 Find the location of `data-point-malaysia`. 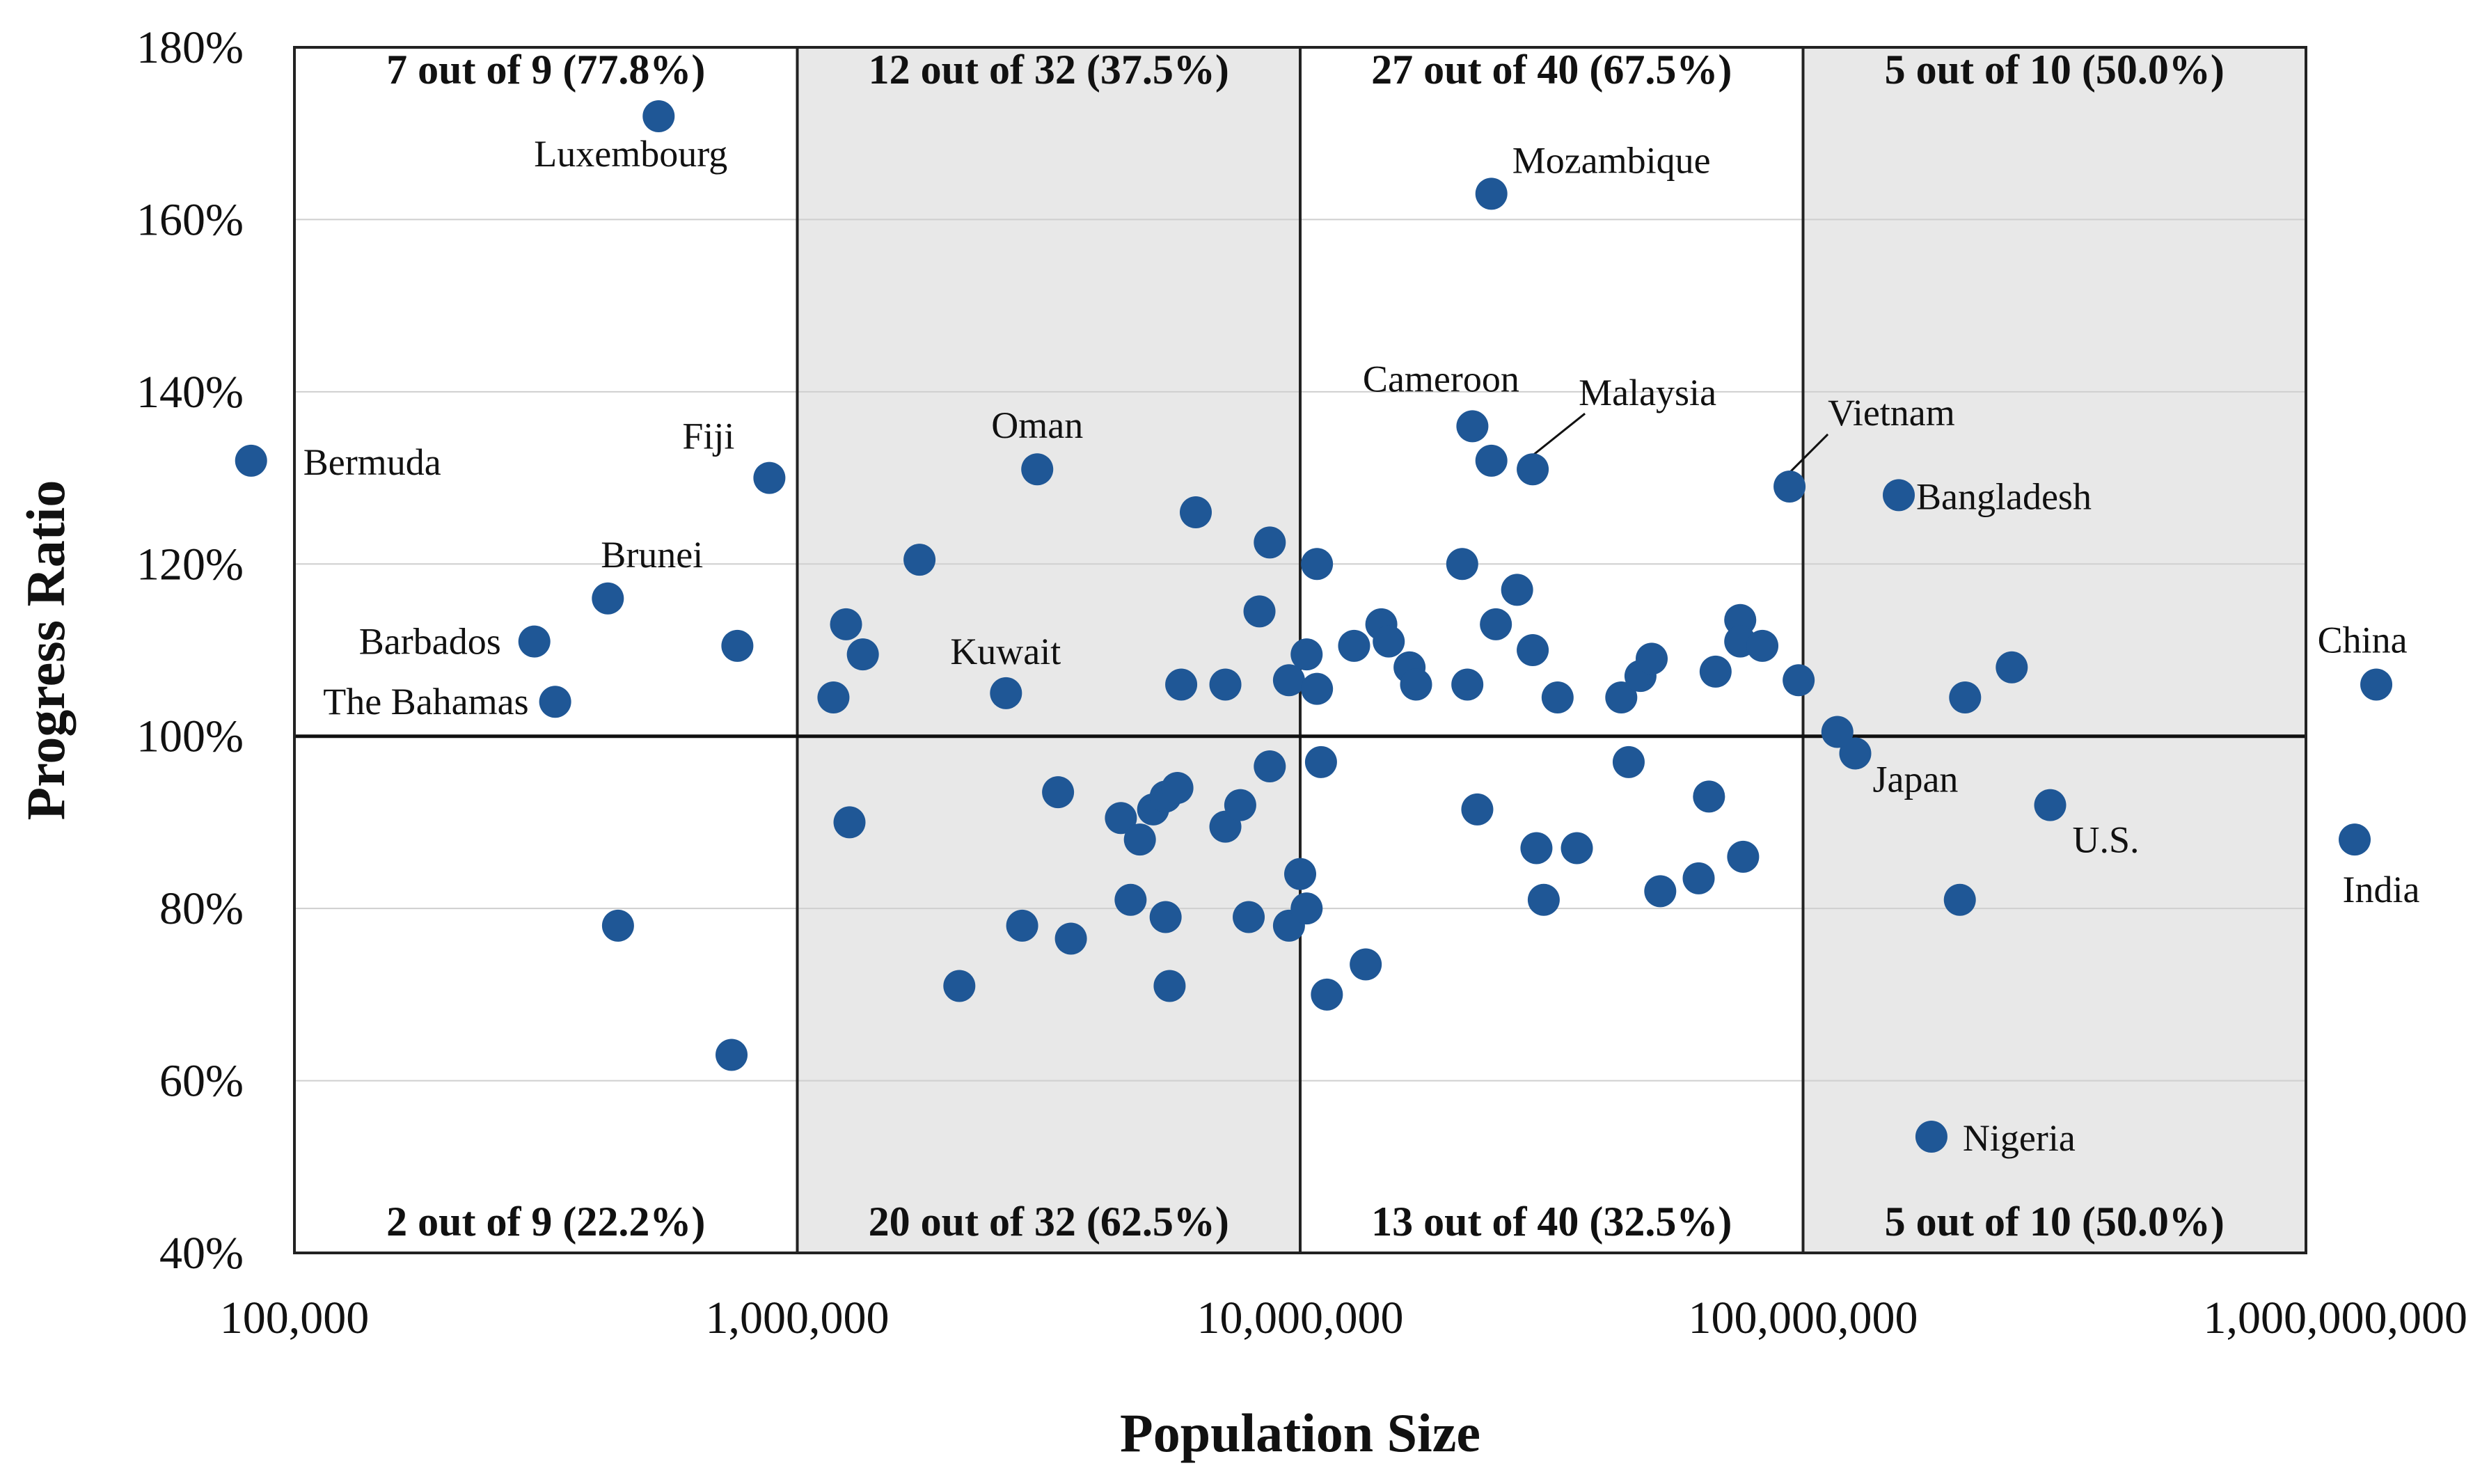

data-point-malaysia is located at coordinates (1533, 469).